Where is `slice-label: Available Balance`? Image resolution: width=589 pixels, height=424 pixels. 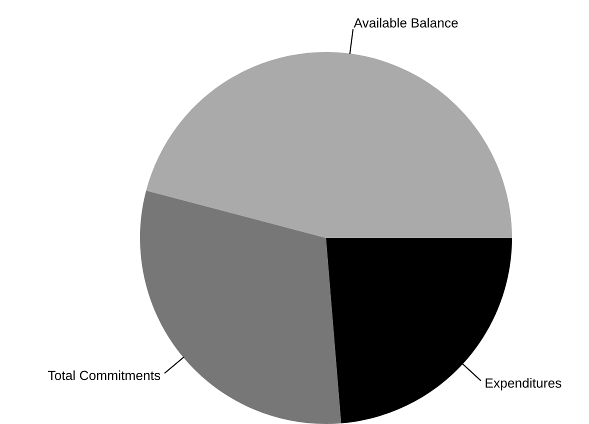 slice-label: Available Balance is located at coordinates (406, 23).